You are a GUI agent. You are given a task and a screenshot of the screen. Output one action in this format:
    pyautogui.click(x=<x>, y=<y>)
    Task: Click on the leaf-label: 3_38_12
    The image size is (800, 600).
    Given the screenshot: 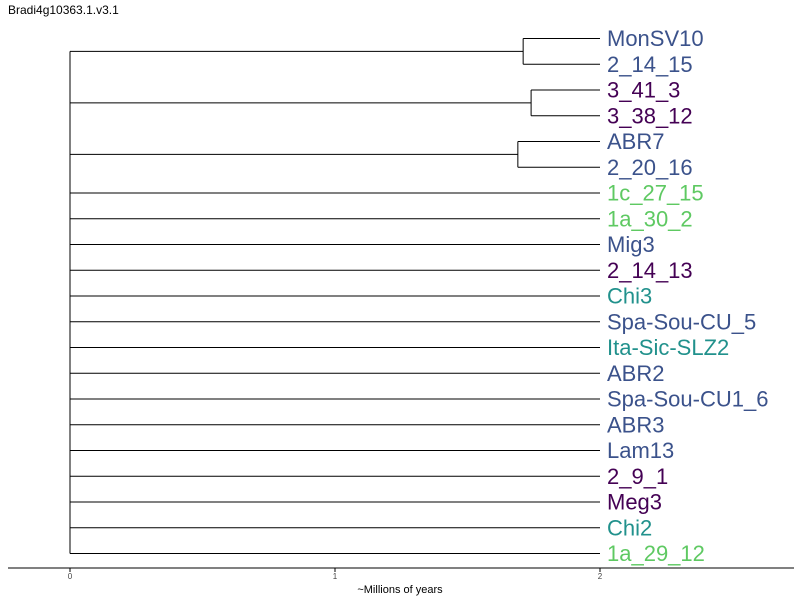 What is the action you would take?
    pyautogui.click(x=650, y=115)
    